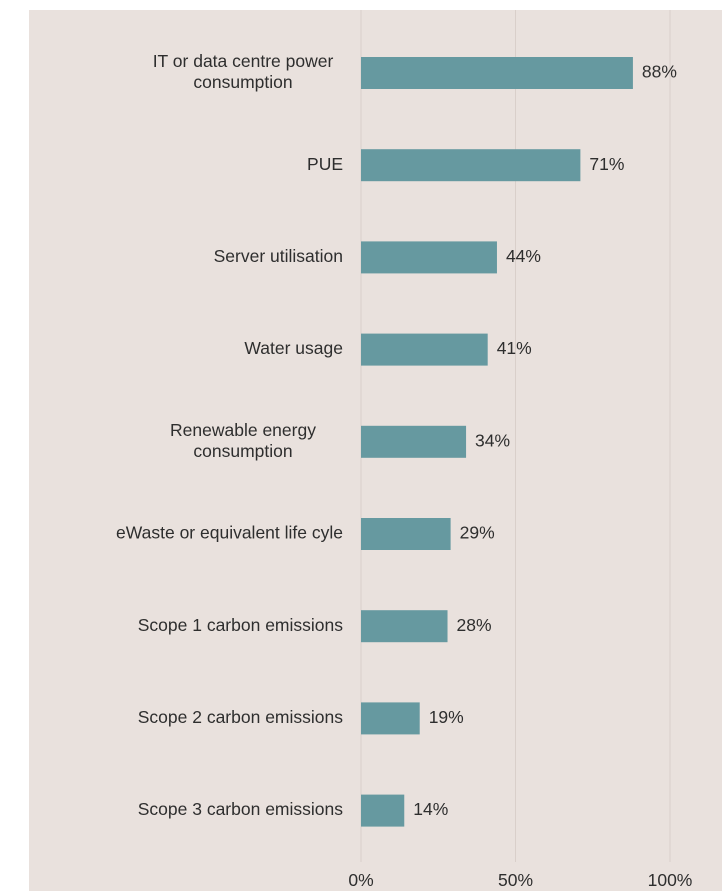 The image size is (722, 891). What do you see at coordinates (670, 880) in the screenshot?
I see `x-tick-label-2: 100%` at bounding box center [670, 880].